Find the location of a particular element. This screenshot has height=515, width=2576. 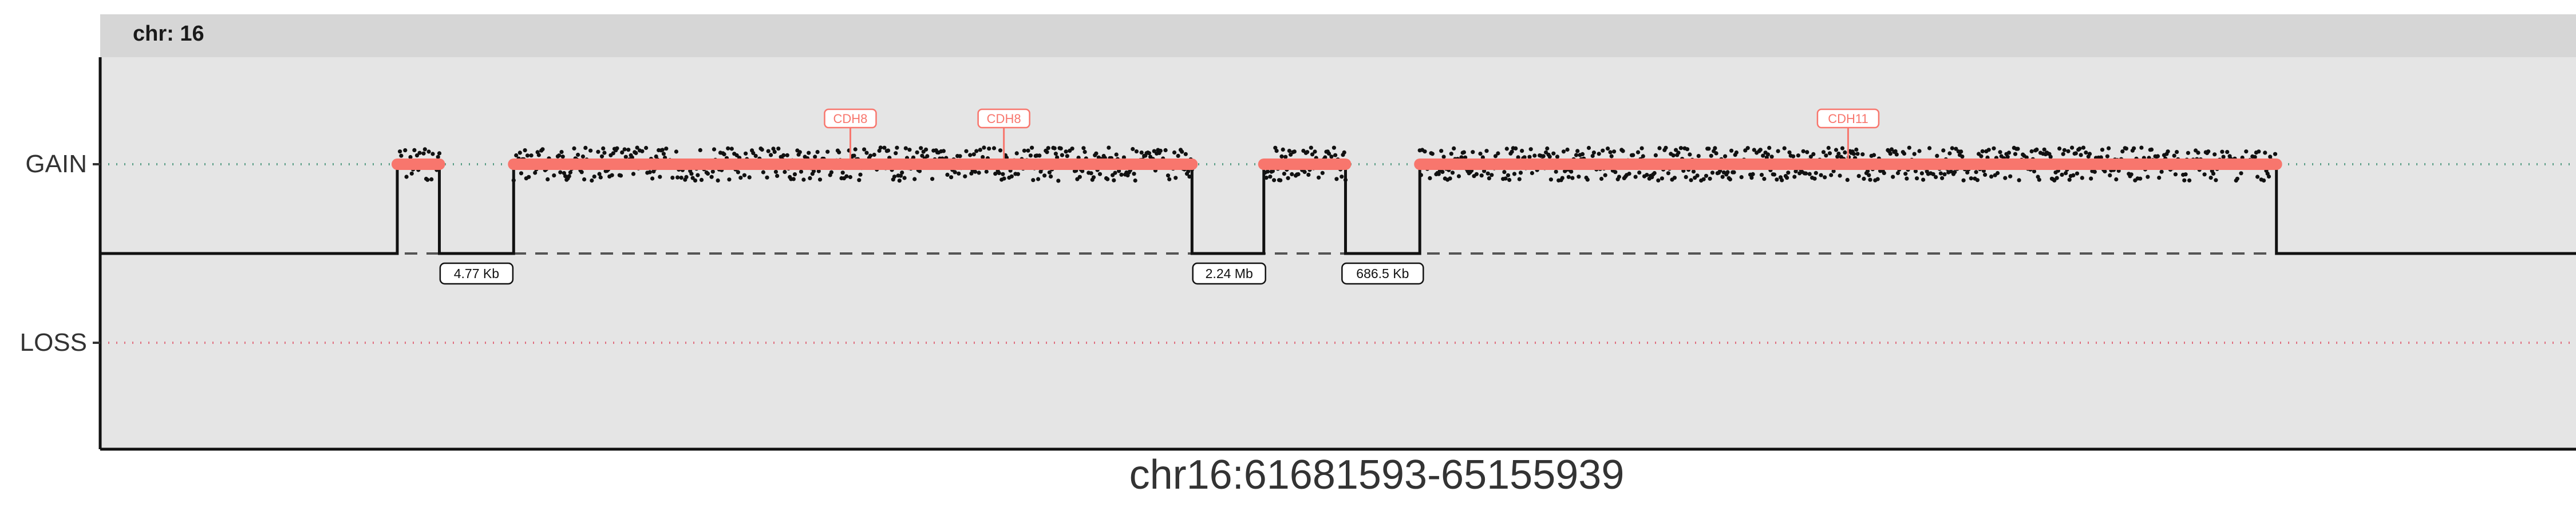

gap-labels-layer: 4.77 Kb 2.24 Mb 686.5 Kb is located at coordinates (931, 273).